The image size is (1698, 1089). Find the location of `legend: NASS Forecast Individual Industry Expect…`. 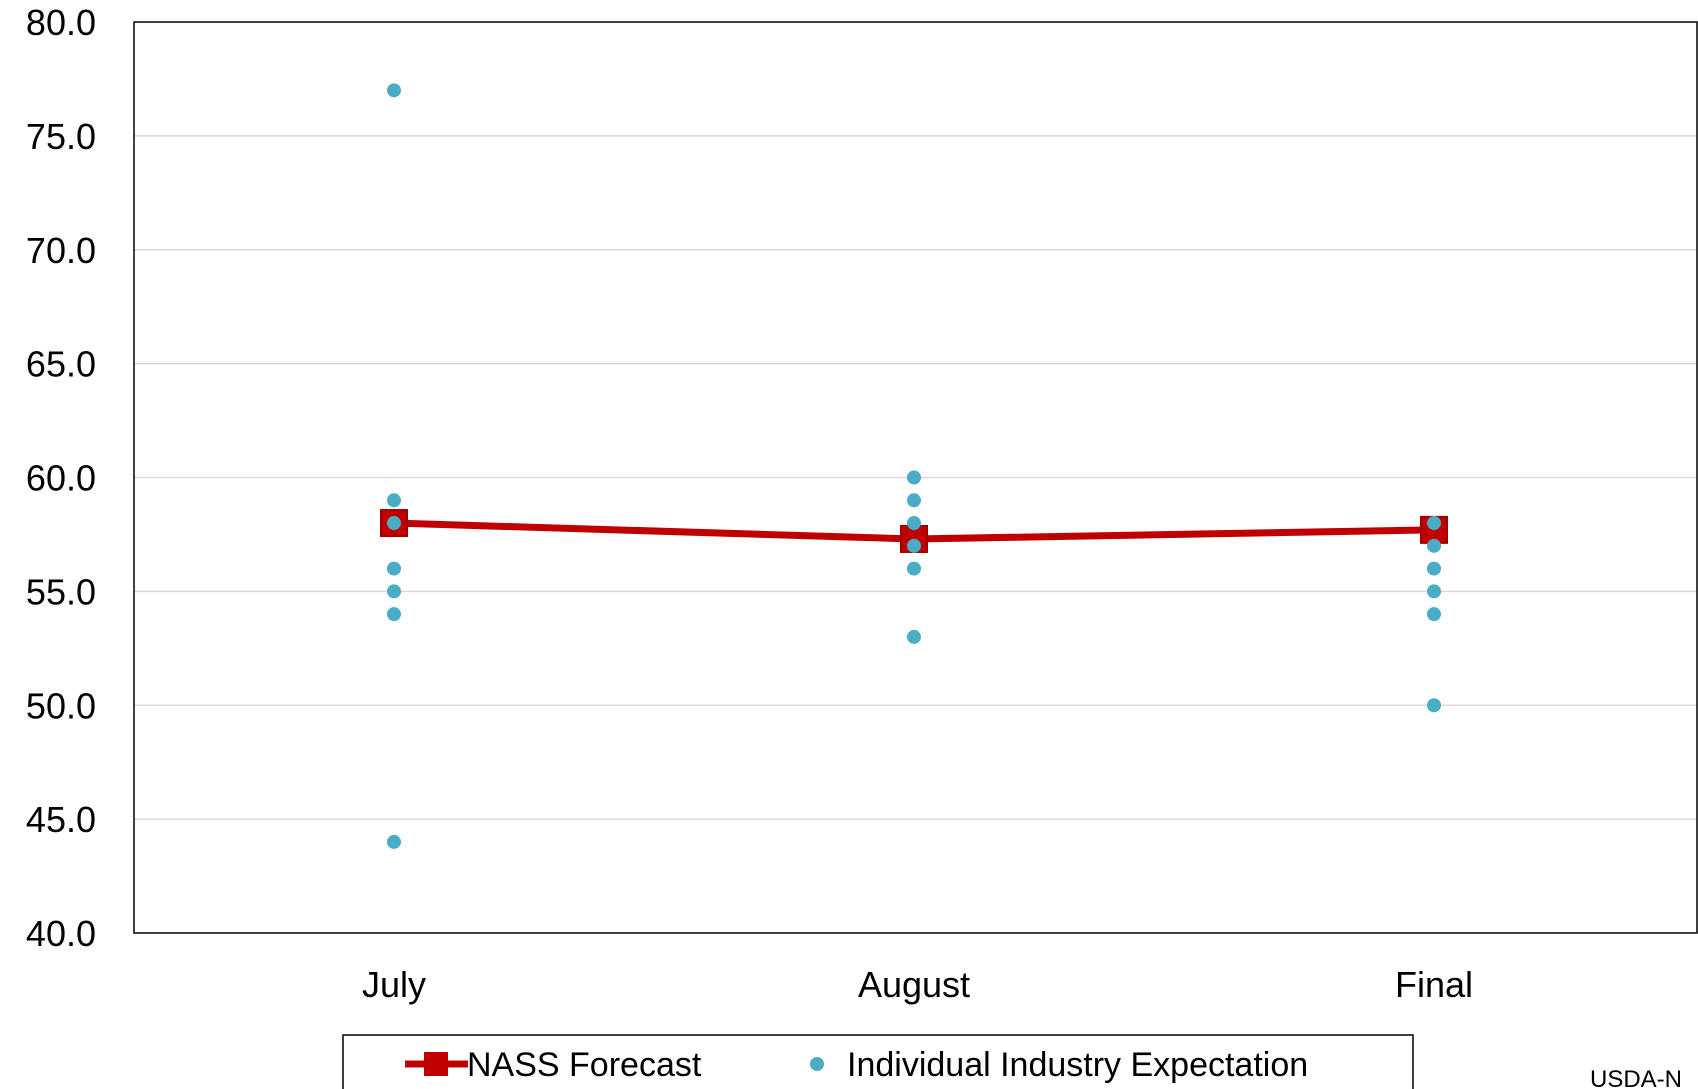

legend: NASS Forecast Individual Industry Expect… is located at coordinates (878, 1061).